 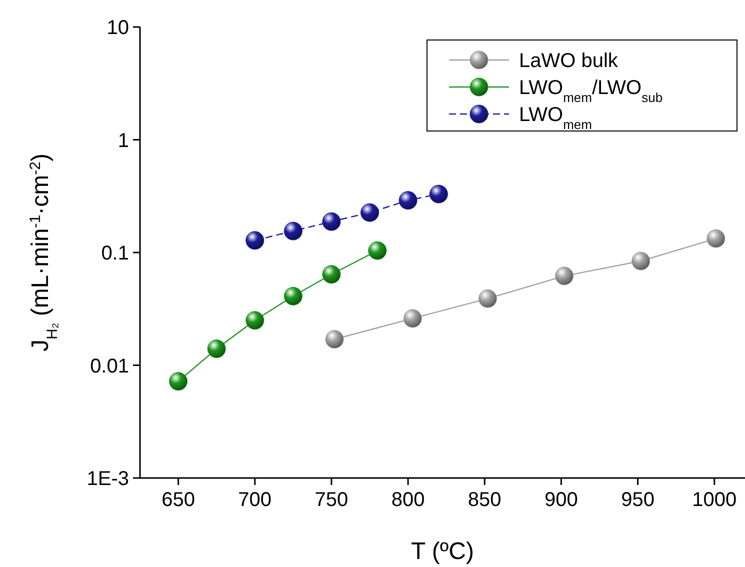 I want to click on y-tick-label: 0.01, so click(x=109, y=366).